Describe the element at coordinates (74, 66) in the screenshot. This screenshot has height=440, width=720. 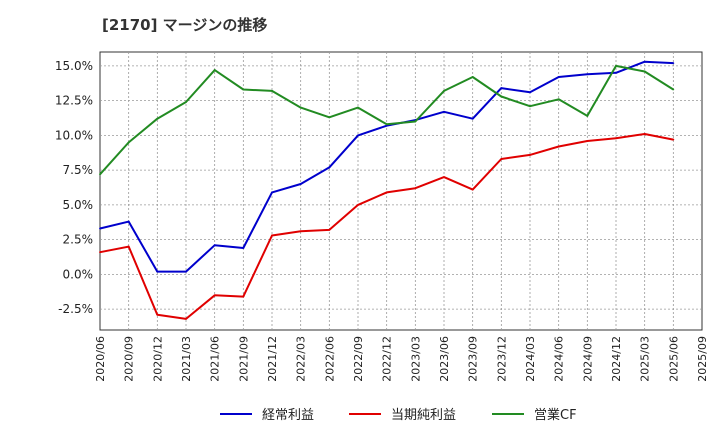
I see `y-tick-label: 15.0%` at that location.